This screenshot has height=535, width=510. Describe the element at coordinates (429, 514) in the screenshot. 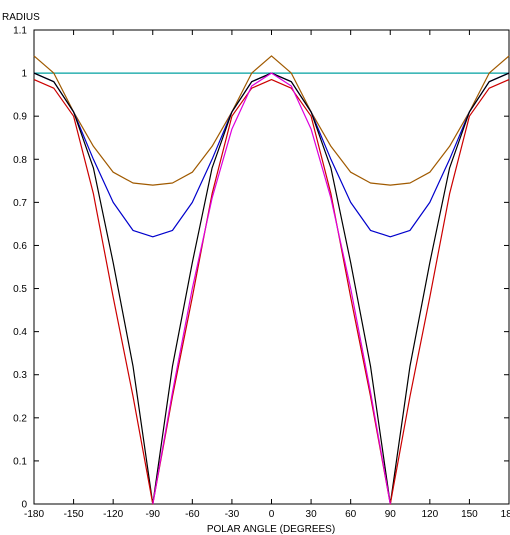

I see `x-tick-label-10: 120` at that location.